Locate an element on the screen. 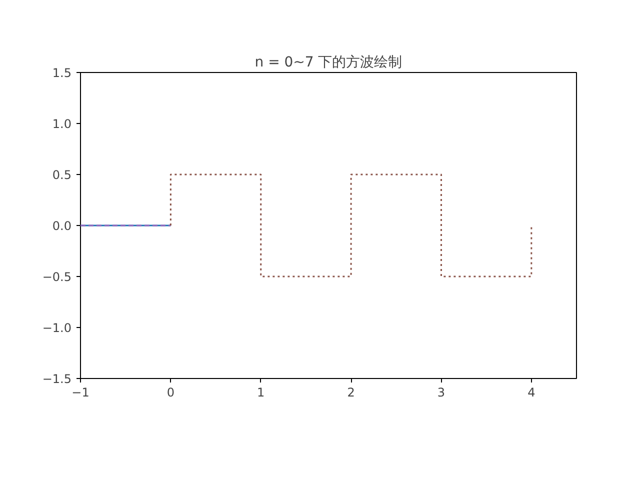 The width and height of the screenshot is (640, 480). y-tick-label: 1.5 is located at coordinates (62, 73).